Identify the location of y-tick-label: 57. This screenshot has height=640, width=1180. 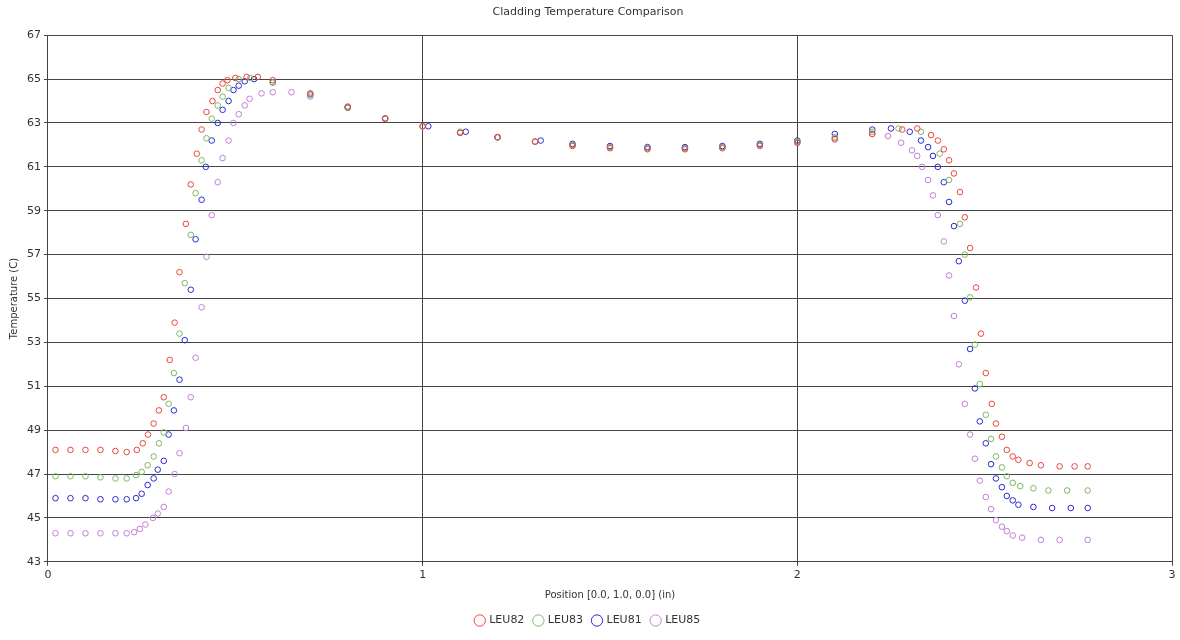
(34, 254).